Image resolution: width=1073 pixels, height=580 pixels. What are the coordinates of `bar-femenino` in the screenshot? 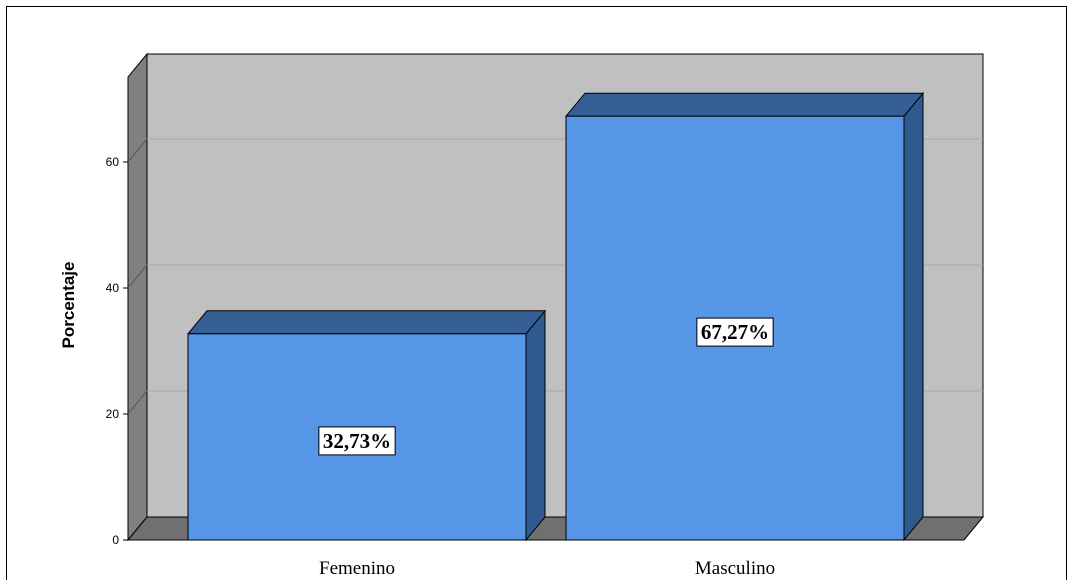 It's located at (366, 425).